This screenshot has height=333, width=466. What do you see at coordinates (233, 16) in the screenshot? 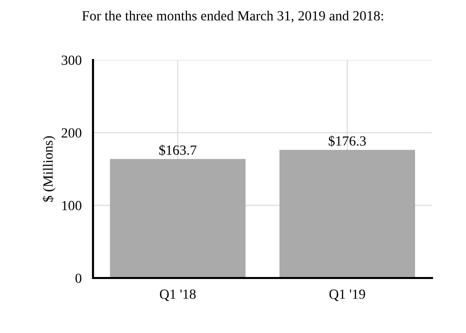
I see `chart-title: For the three months ended March 31, 2019 and 2018:` at bounding box center [233, 16].